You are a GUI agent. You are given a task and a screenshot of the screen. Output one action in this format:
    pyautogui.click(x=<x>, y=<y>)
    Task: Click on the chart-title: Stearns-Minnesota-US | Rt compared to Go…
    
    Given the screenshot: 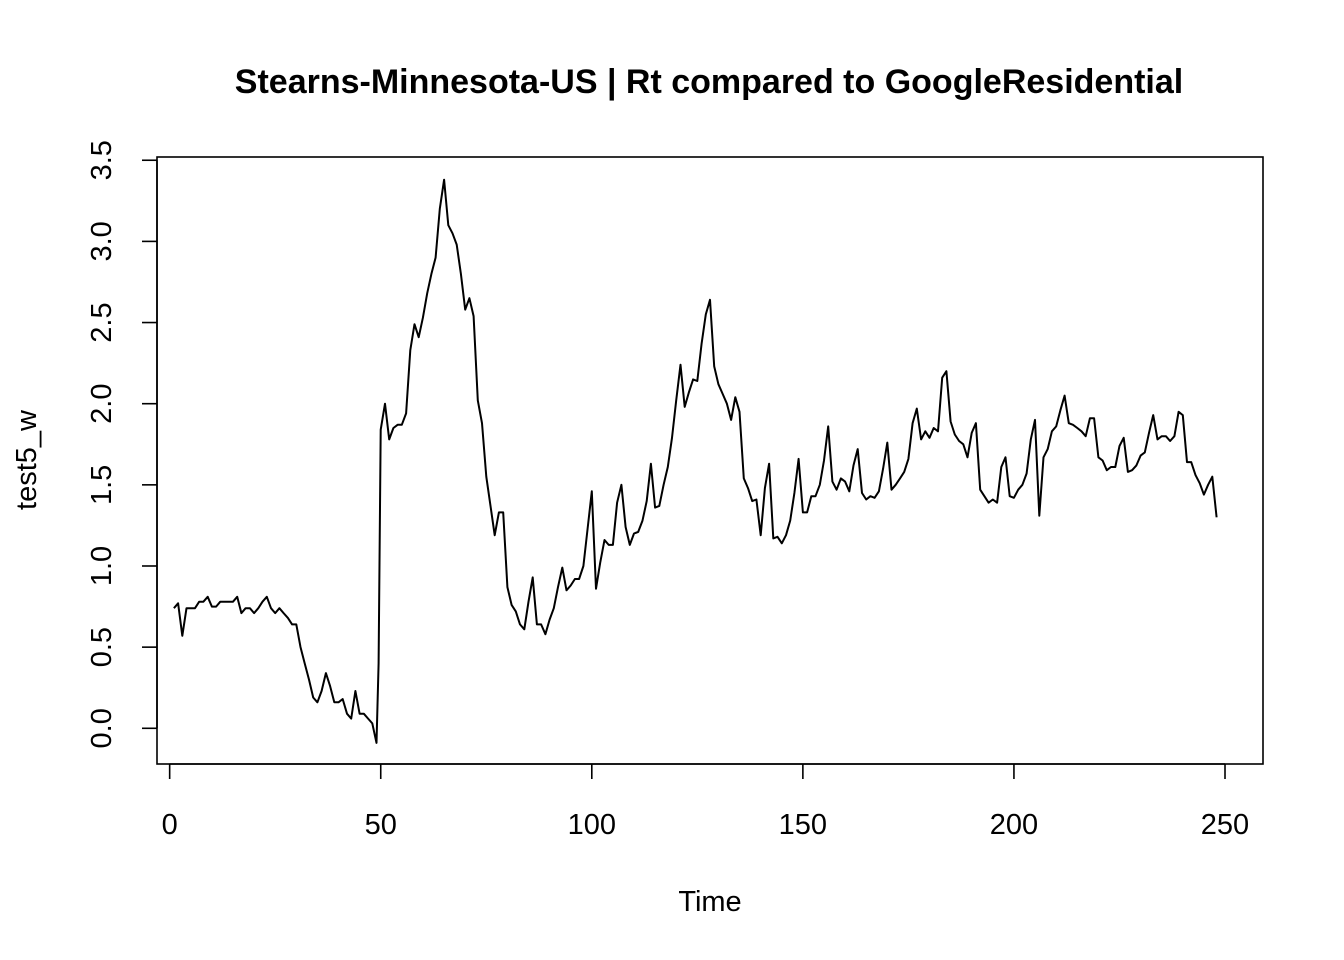 What is the action you would take?
    pyautogui.click(x=709, y=82)
    